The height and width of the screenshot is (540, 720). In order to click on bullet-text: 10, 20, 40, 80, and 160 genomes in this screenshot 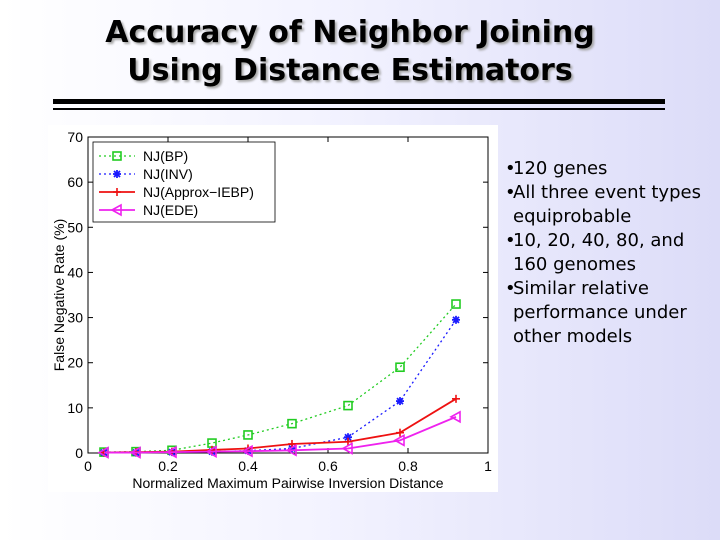, I will do `click(599, 252)`.